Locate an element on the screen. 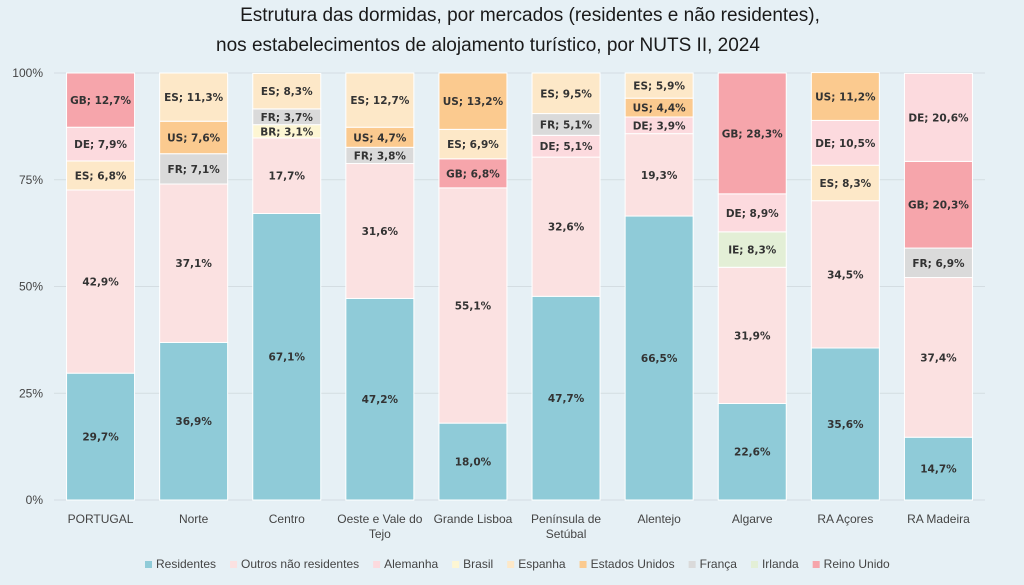 This screenshot has width=1024, height=585. data-label: 17,7% is located at coordinates (287, 177).